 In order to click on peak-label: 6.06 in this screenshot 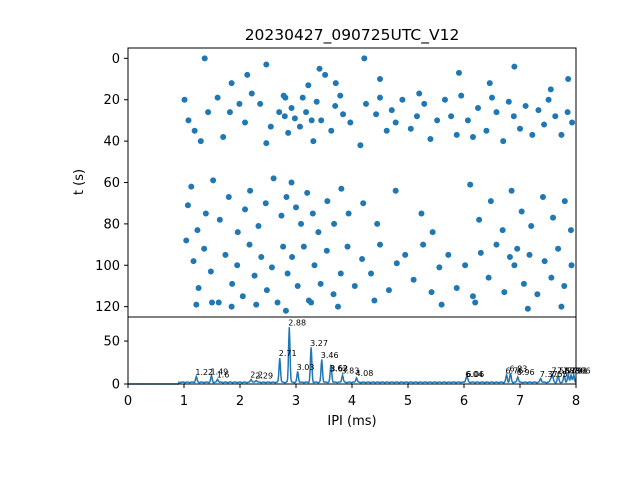, I will do `click(475, 374)`.